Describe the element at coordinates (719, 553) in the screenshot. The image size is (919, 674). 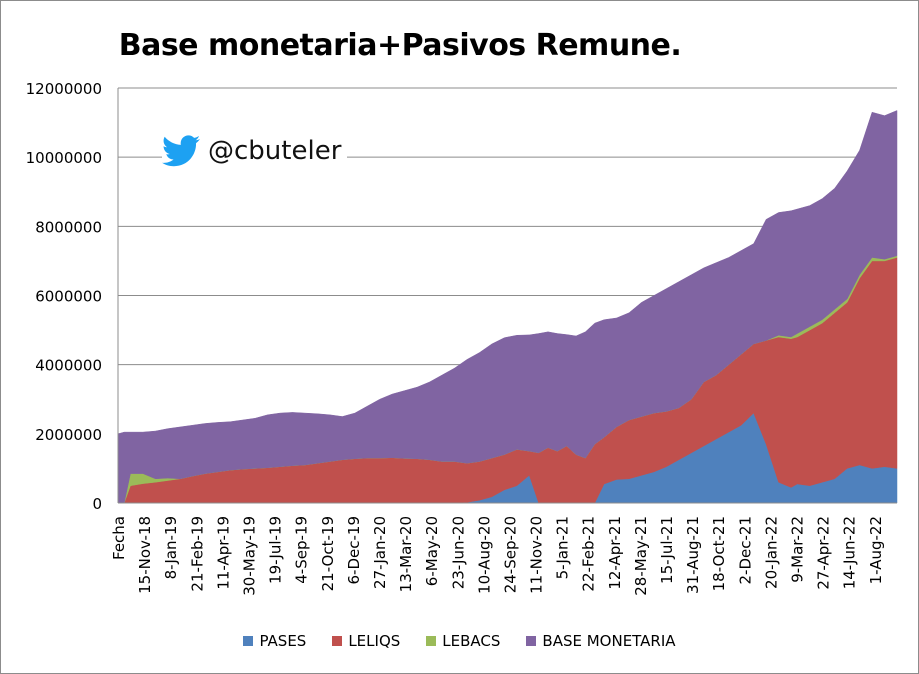
I see `x-tick-label-23: 18-Oct-21` at that location.